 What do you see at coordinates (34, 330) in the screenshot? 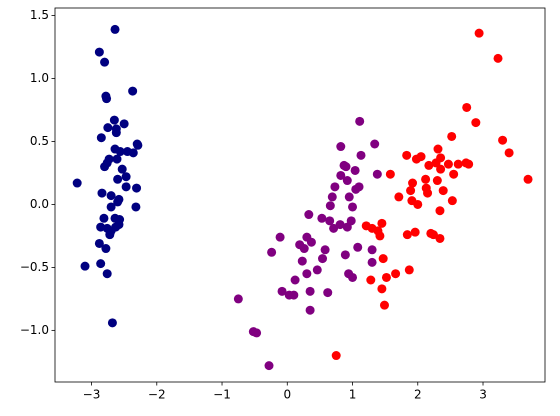
I see `y-tick-label: −1.0` at bounding box center [34, 330].